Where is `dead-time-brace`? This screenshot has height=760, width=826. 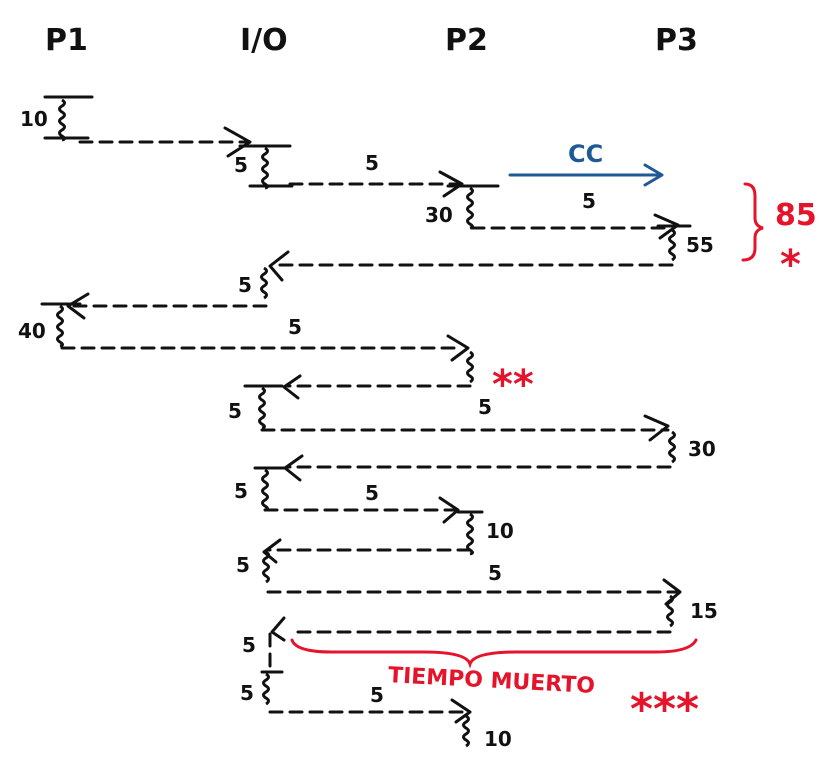 dead-time-brace is located at coordinates (494, 653).